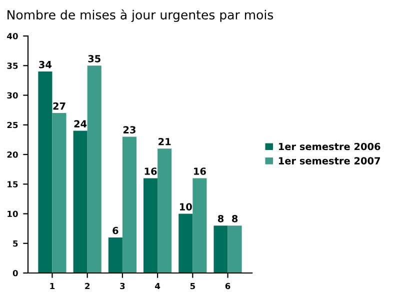 Image resolution: width=400 pixels, height=300 pixels. I want to click on data-label: 21, so click(164, 142).